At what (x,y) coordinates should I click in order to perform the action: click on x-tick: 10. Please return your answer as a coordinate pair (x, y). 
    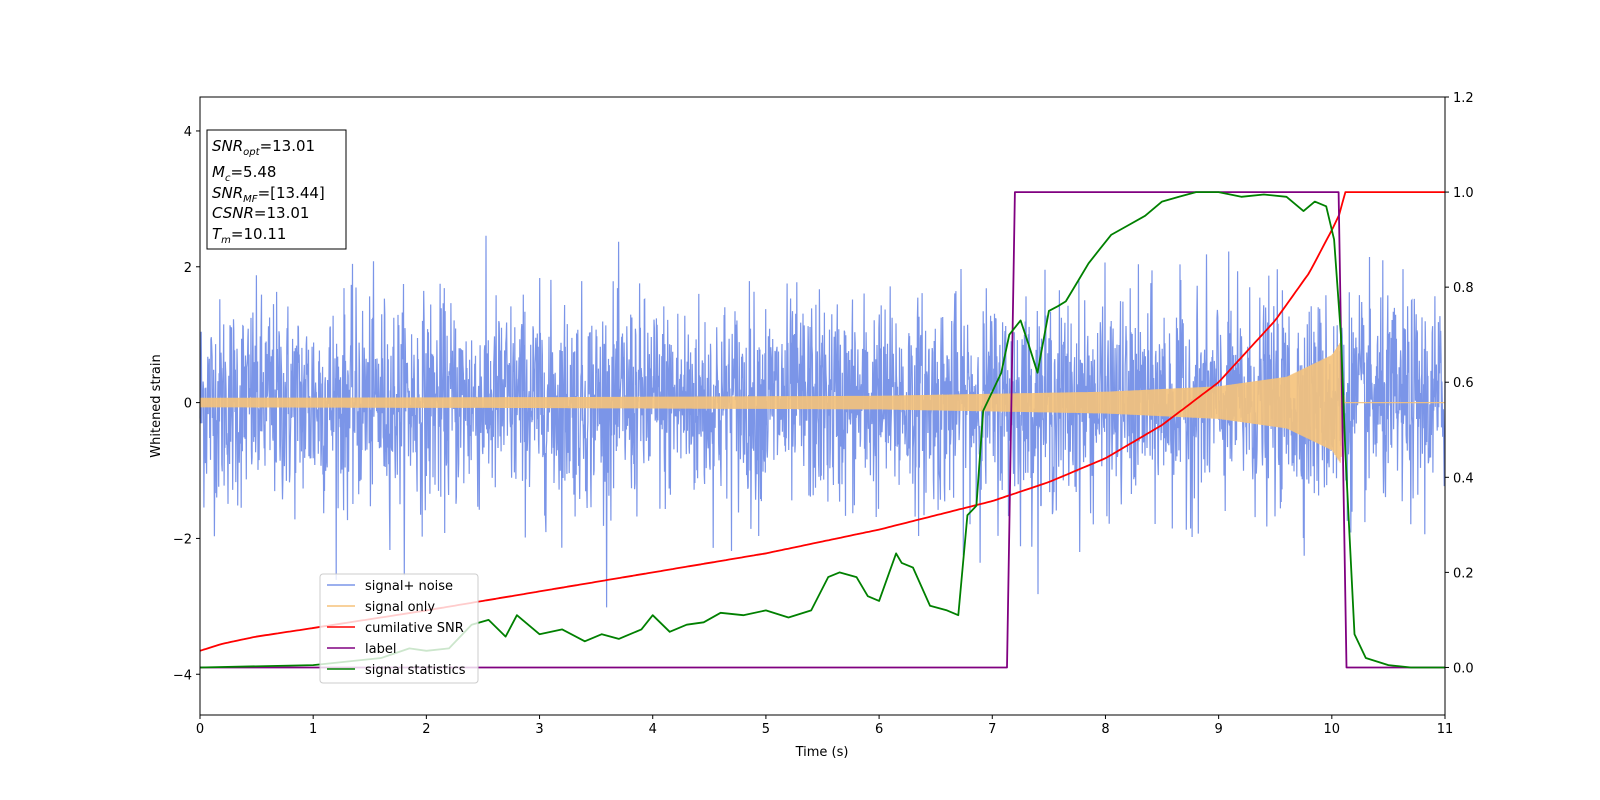
    Looking at the image, I should click on (1332, 726).